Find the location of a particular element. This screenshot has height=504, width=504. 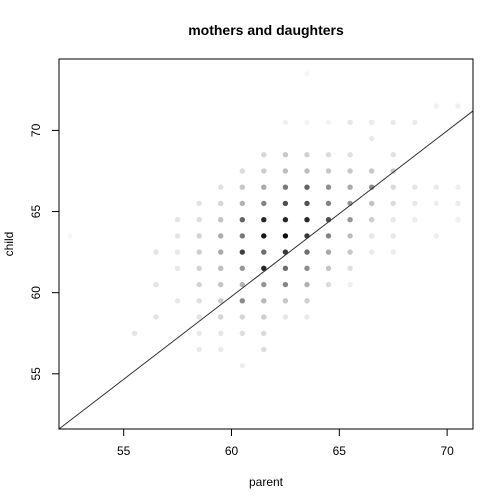

x-tick-label: 60 is located at coordinates (232, 451).